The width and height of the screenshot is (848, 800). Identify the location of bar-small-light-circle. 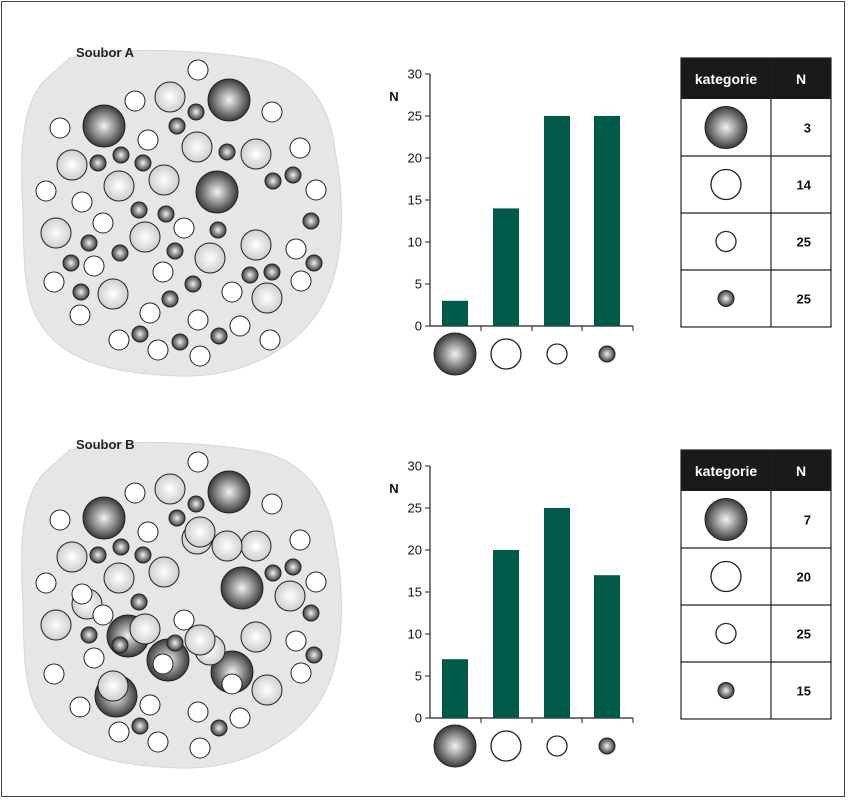
(557, 613).